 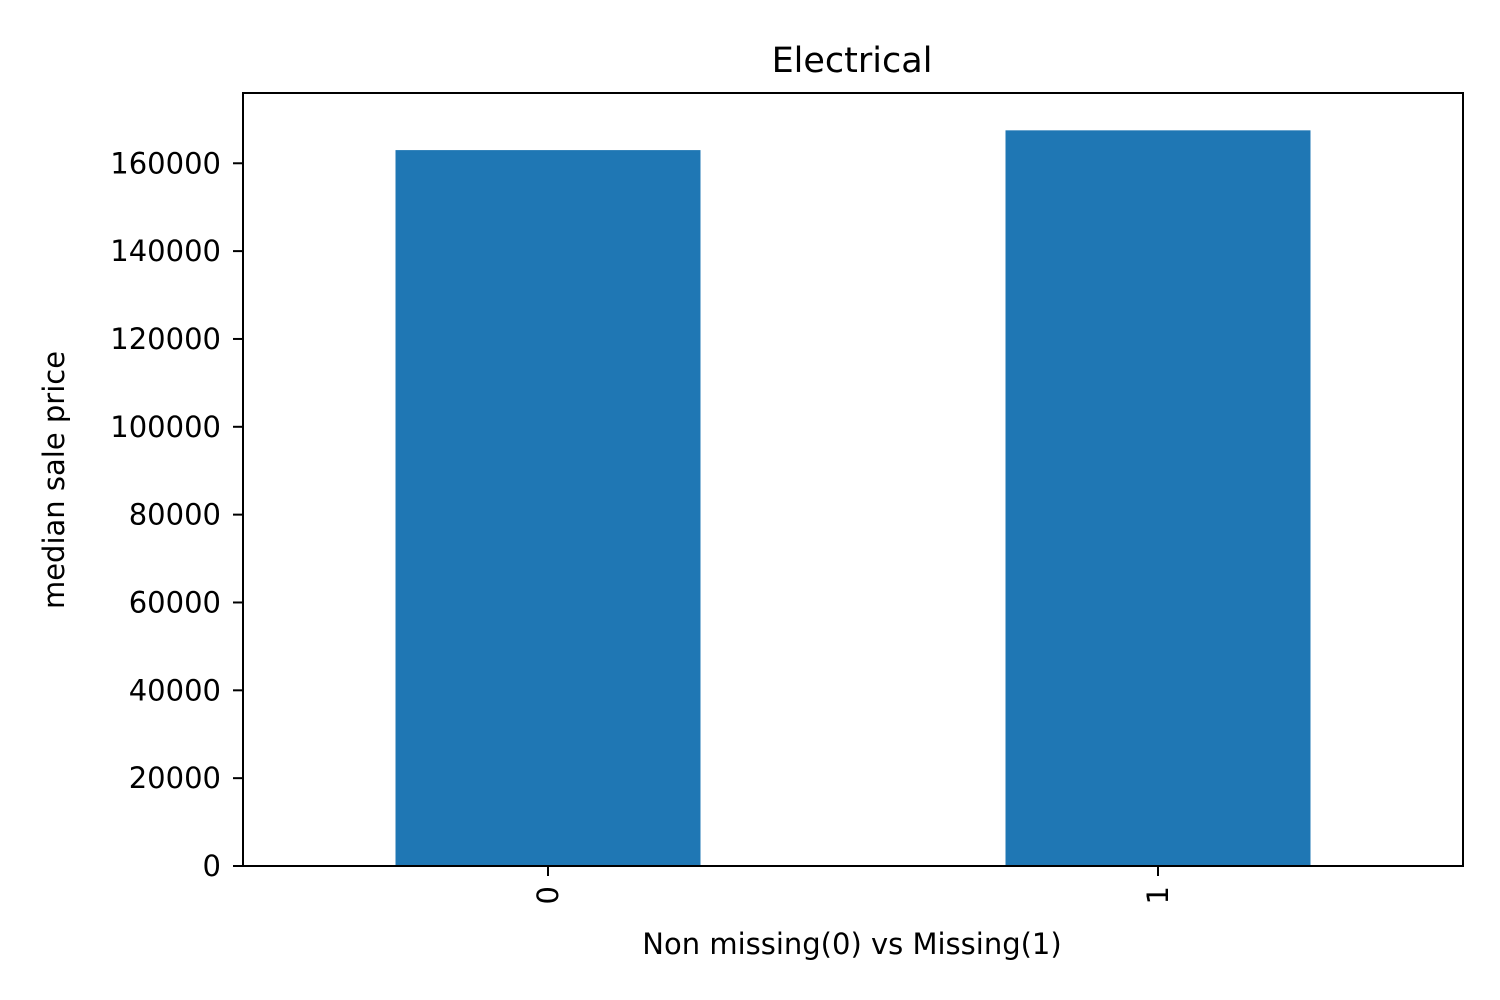 I want to click on y-tick-label: 140000, so click(x=165, y=251).